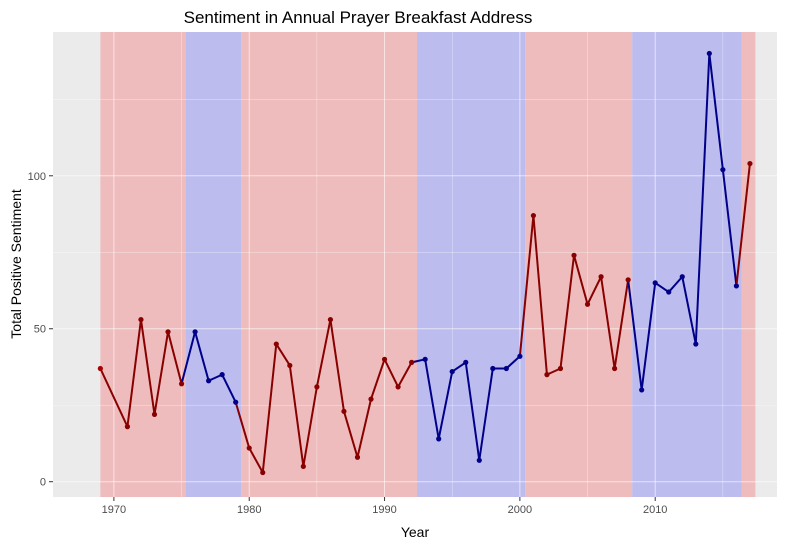  I want to click on x-tick-label: 1990, so click(384, 510).